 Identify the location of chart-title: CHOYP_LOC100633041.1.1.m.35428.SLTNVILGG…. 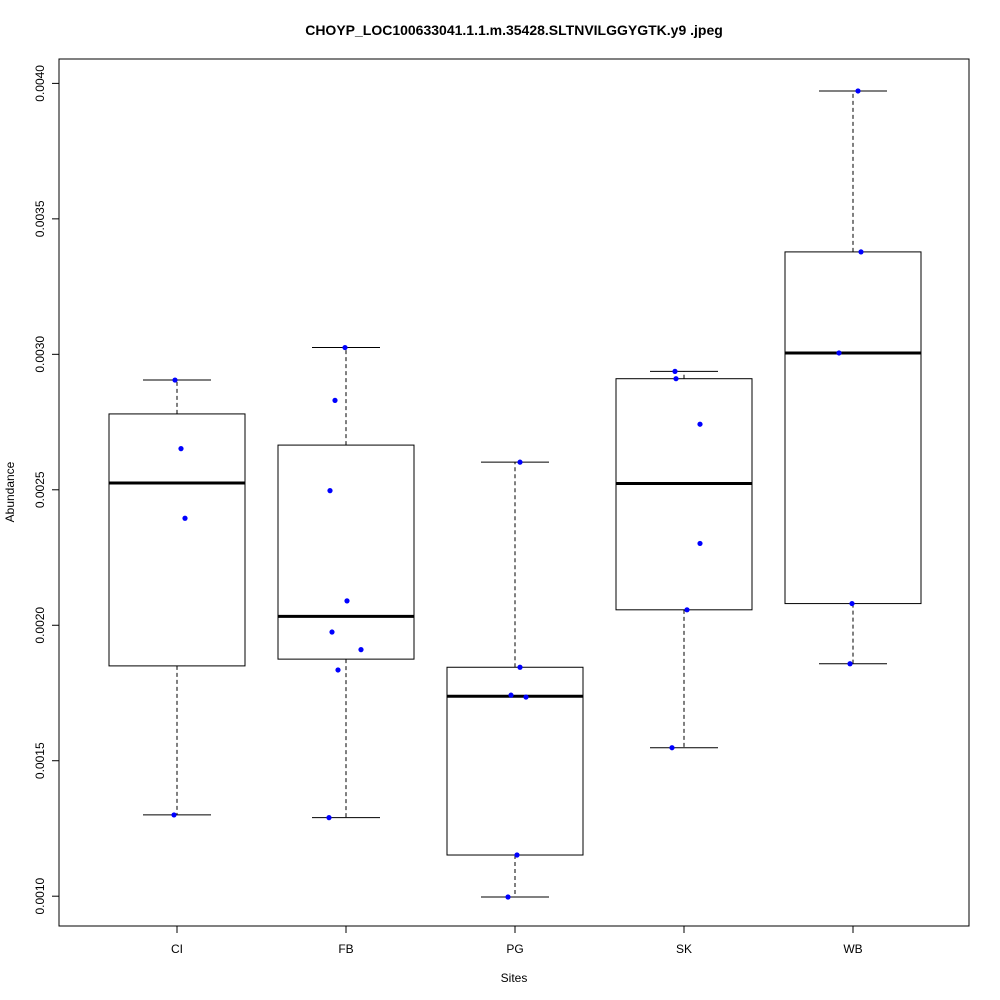
(514, 30).